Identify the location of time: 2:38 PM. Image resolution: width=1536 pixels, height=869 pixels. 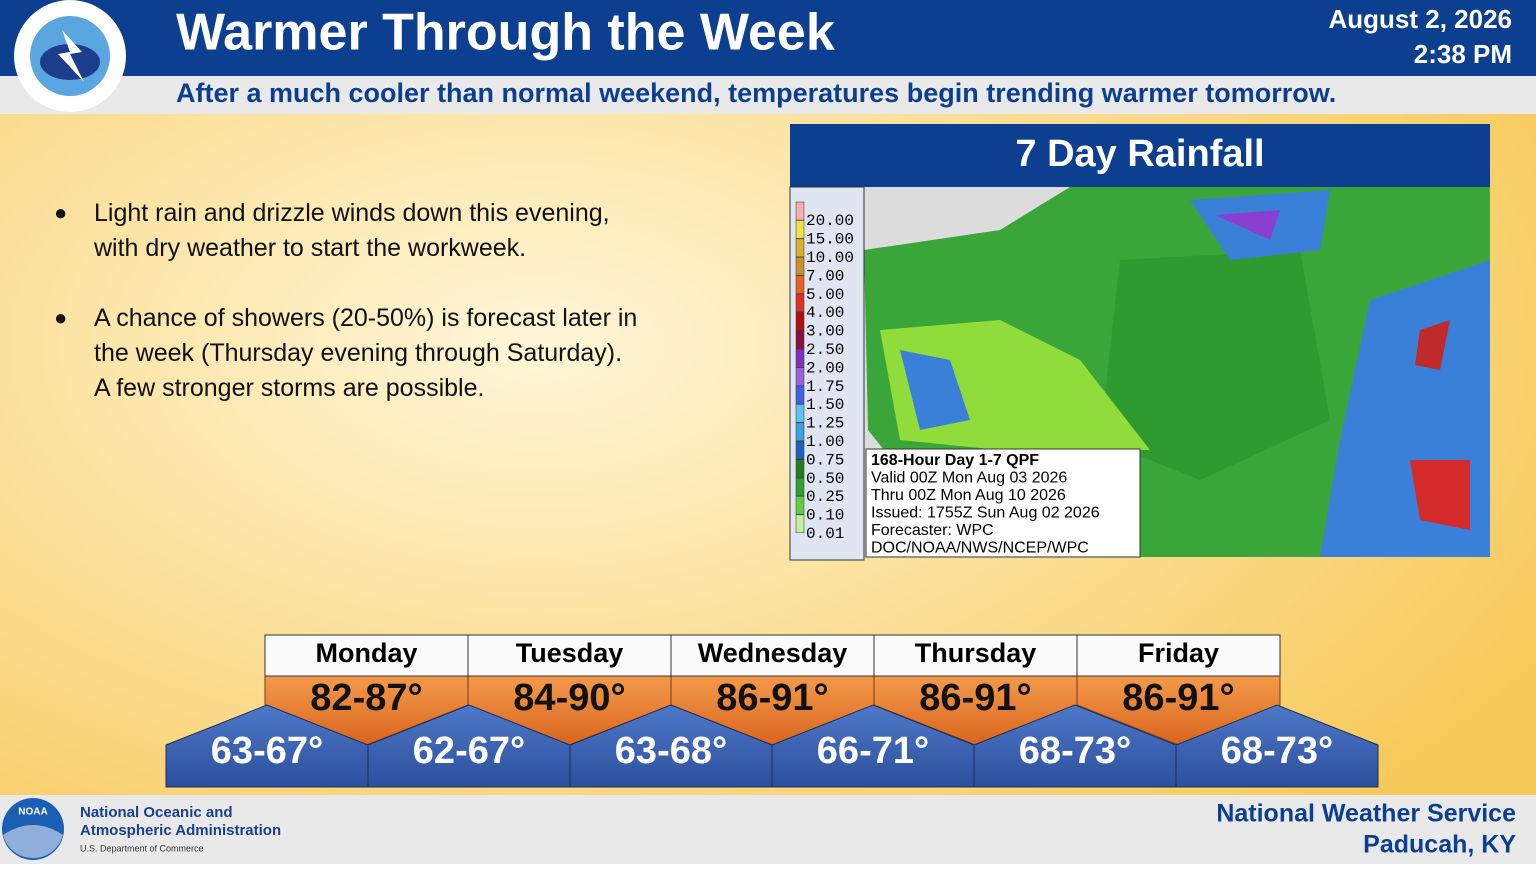
(1463, 54).